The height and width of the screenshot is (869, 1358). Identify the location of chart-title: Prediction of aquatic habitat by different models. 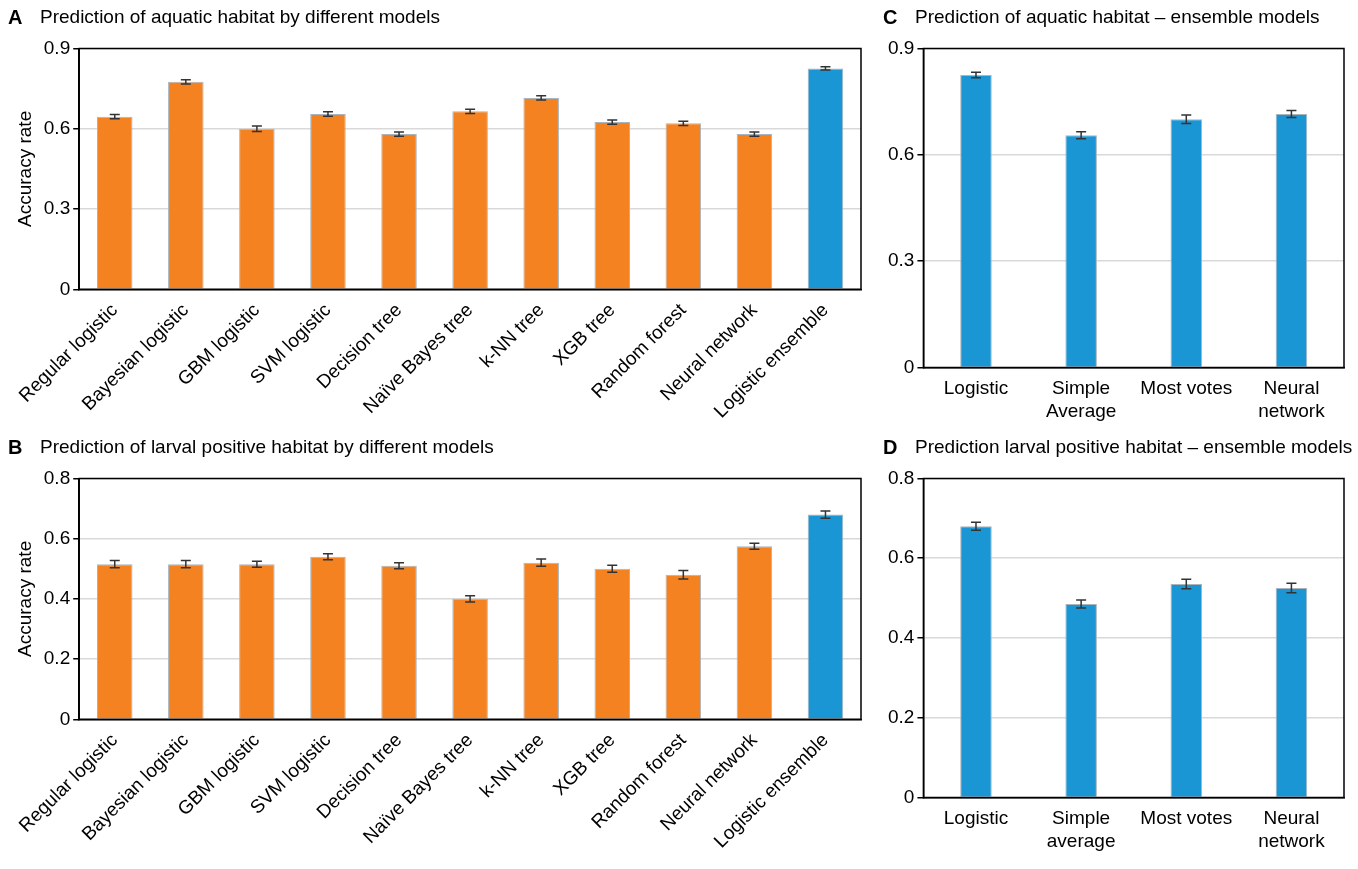
(240, 17).